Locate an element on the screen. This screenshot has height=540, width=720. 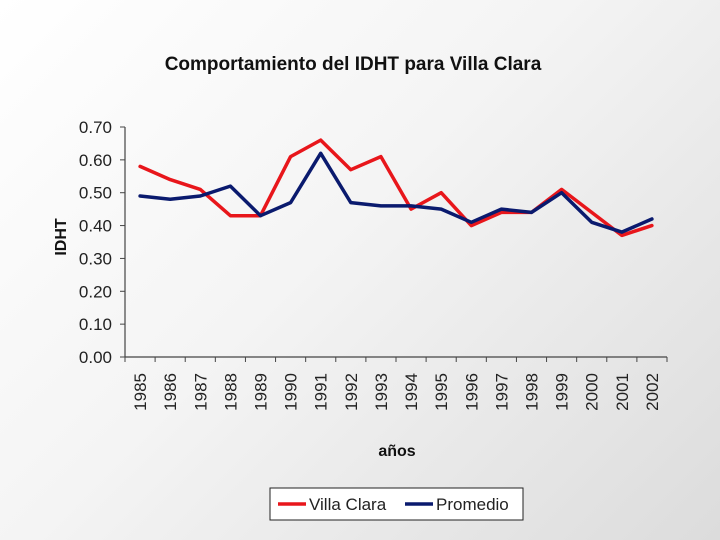
x-tick-label: 1985 is located at coordinates (140, 392).